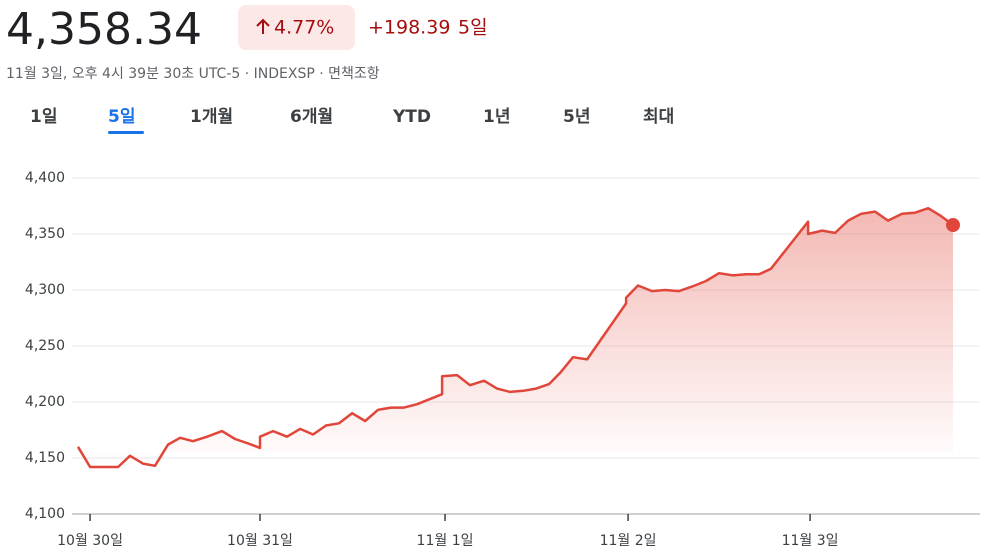  What do you see at coordinates (45, 290) in the screenshot?
I see `y-tick-label: 4,300` at bounding box center [45, 290].